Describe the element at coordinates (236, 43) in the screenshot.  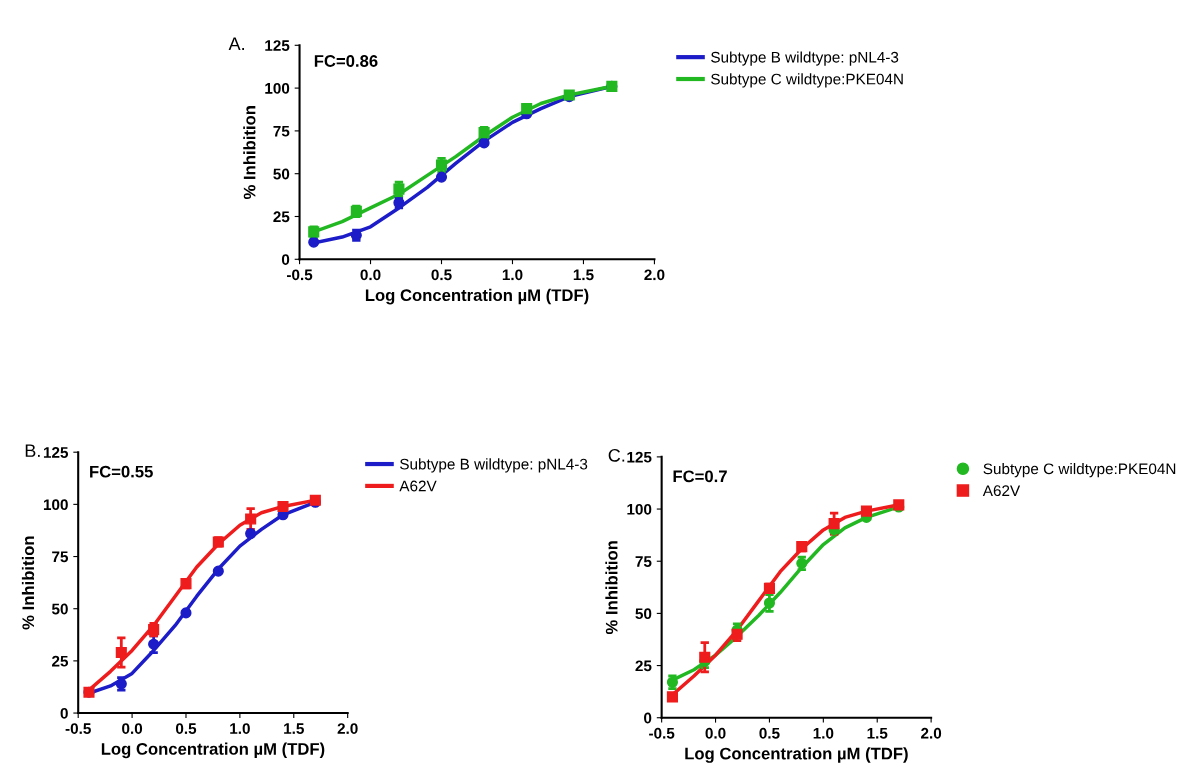
I see `chart-title: A.` at that location.